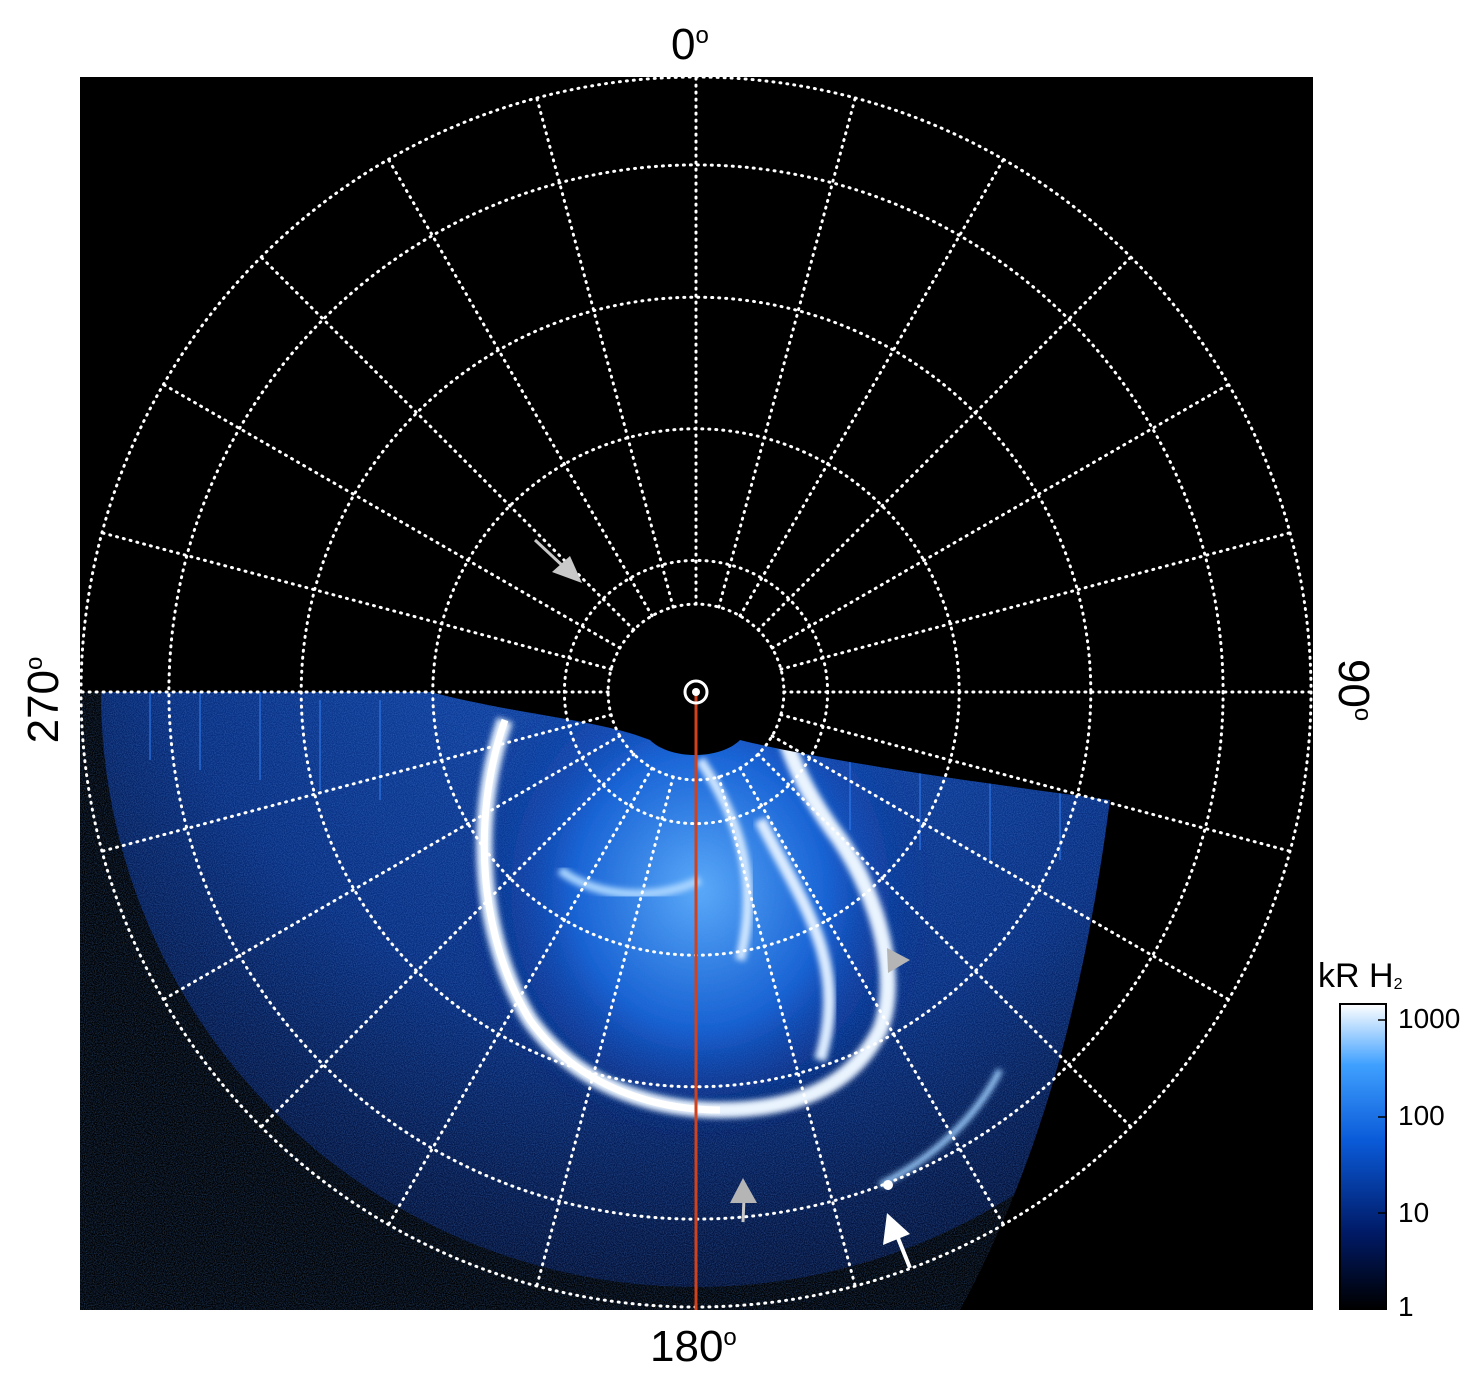 The width and height of the screenshot is (1481, 1386). What do you see at coordinates (693, 1346) in the screenshot?
I see `label-180-deg: 180o` at bounding box center [693, 1346].